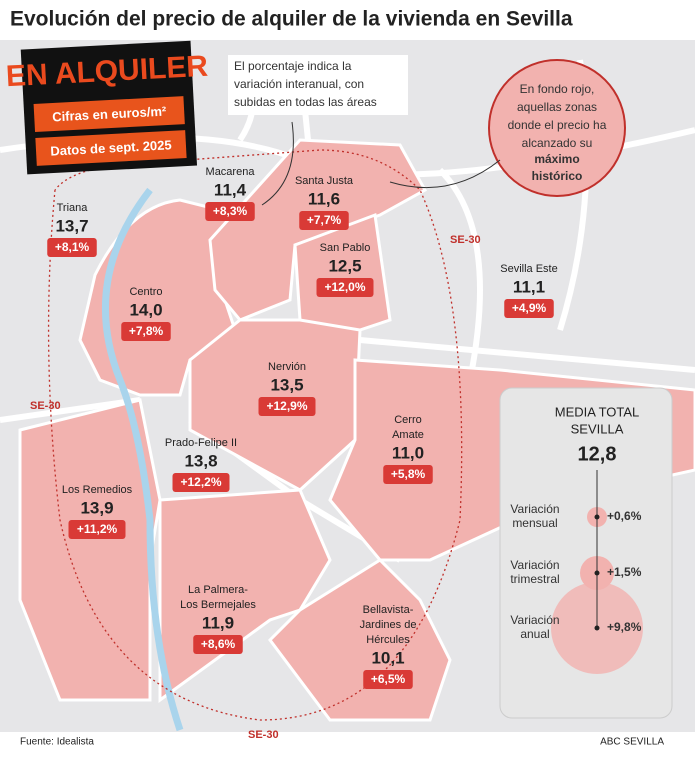 The width and height of the screenshot is (695, 757). I want to click on summary-value: 12,8, so click(597, 454).